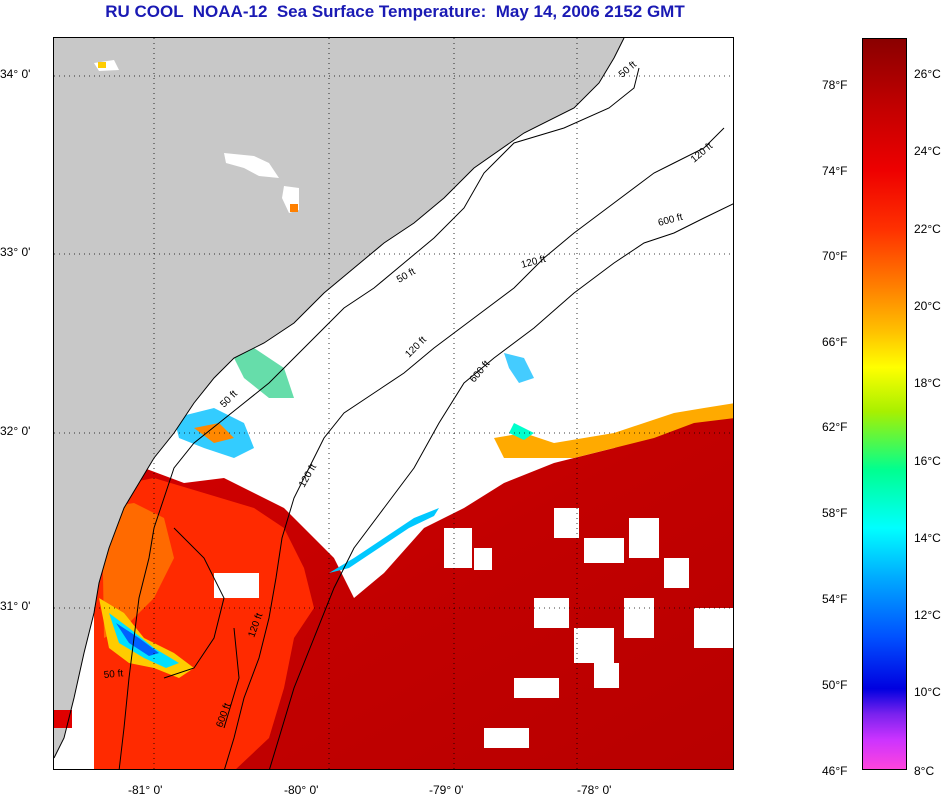 Image resolution: width=952 pixels, height=801 pixels. I want to click on colorbar-c-label: 22°C, so click(927, 229).